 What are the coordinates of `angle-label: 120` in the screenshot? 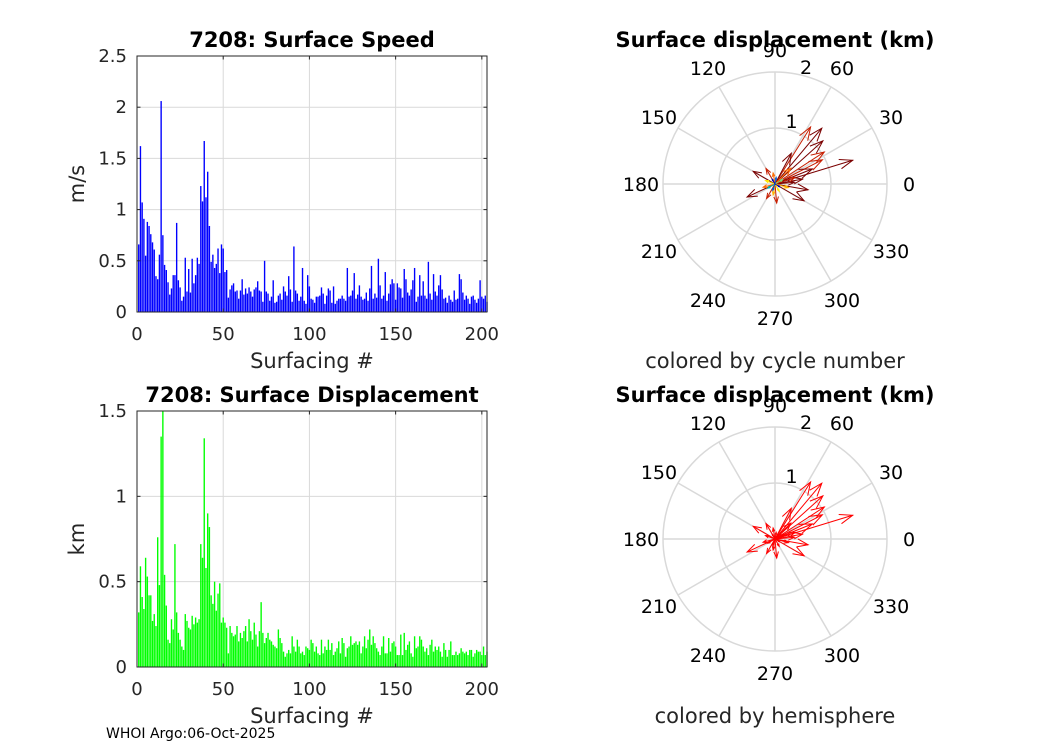 It's located at (708, 69).